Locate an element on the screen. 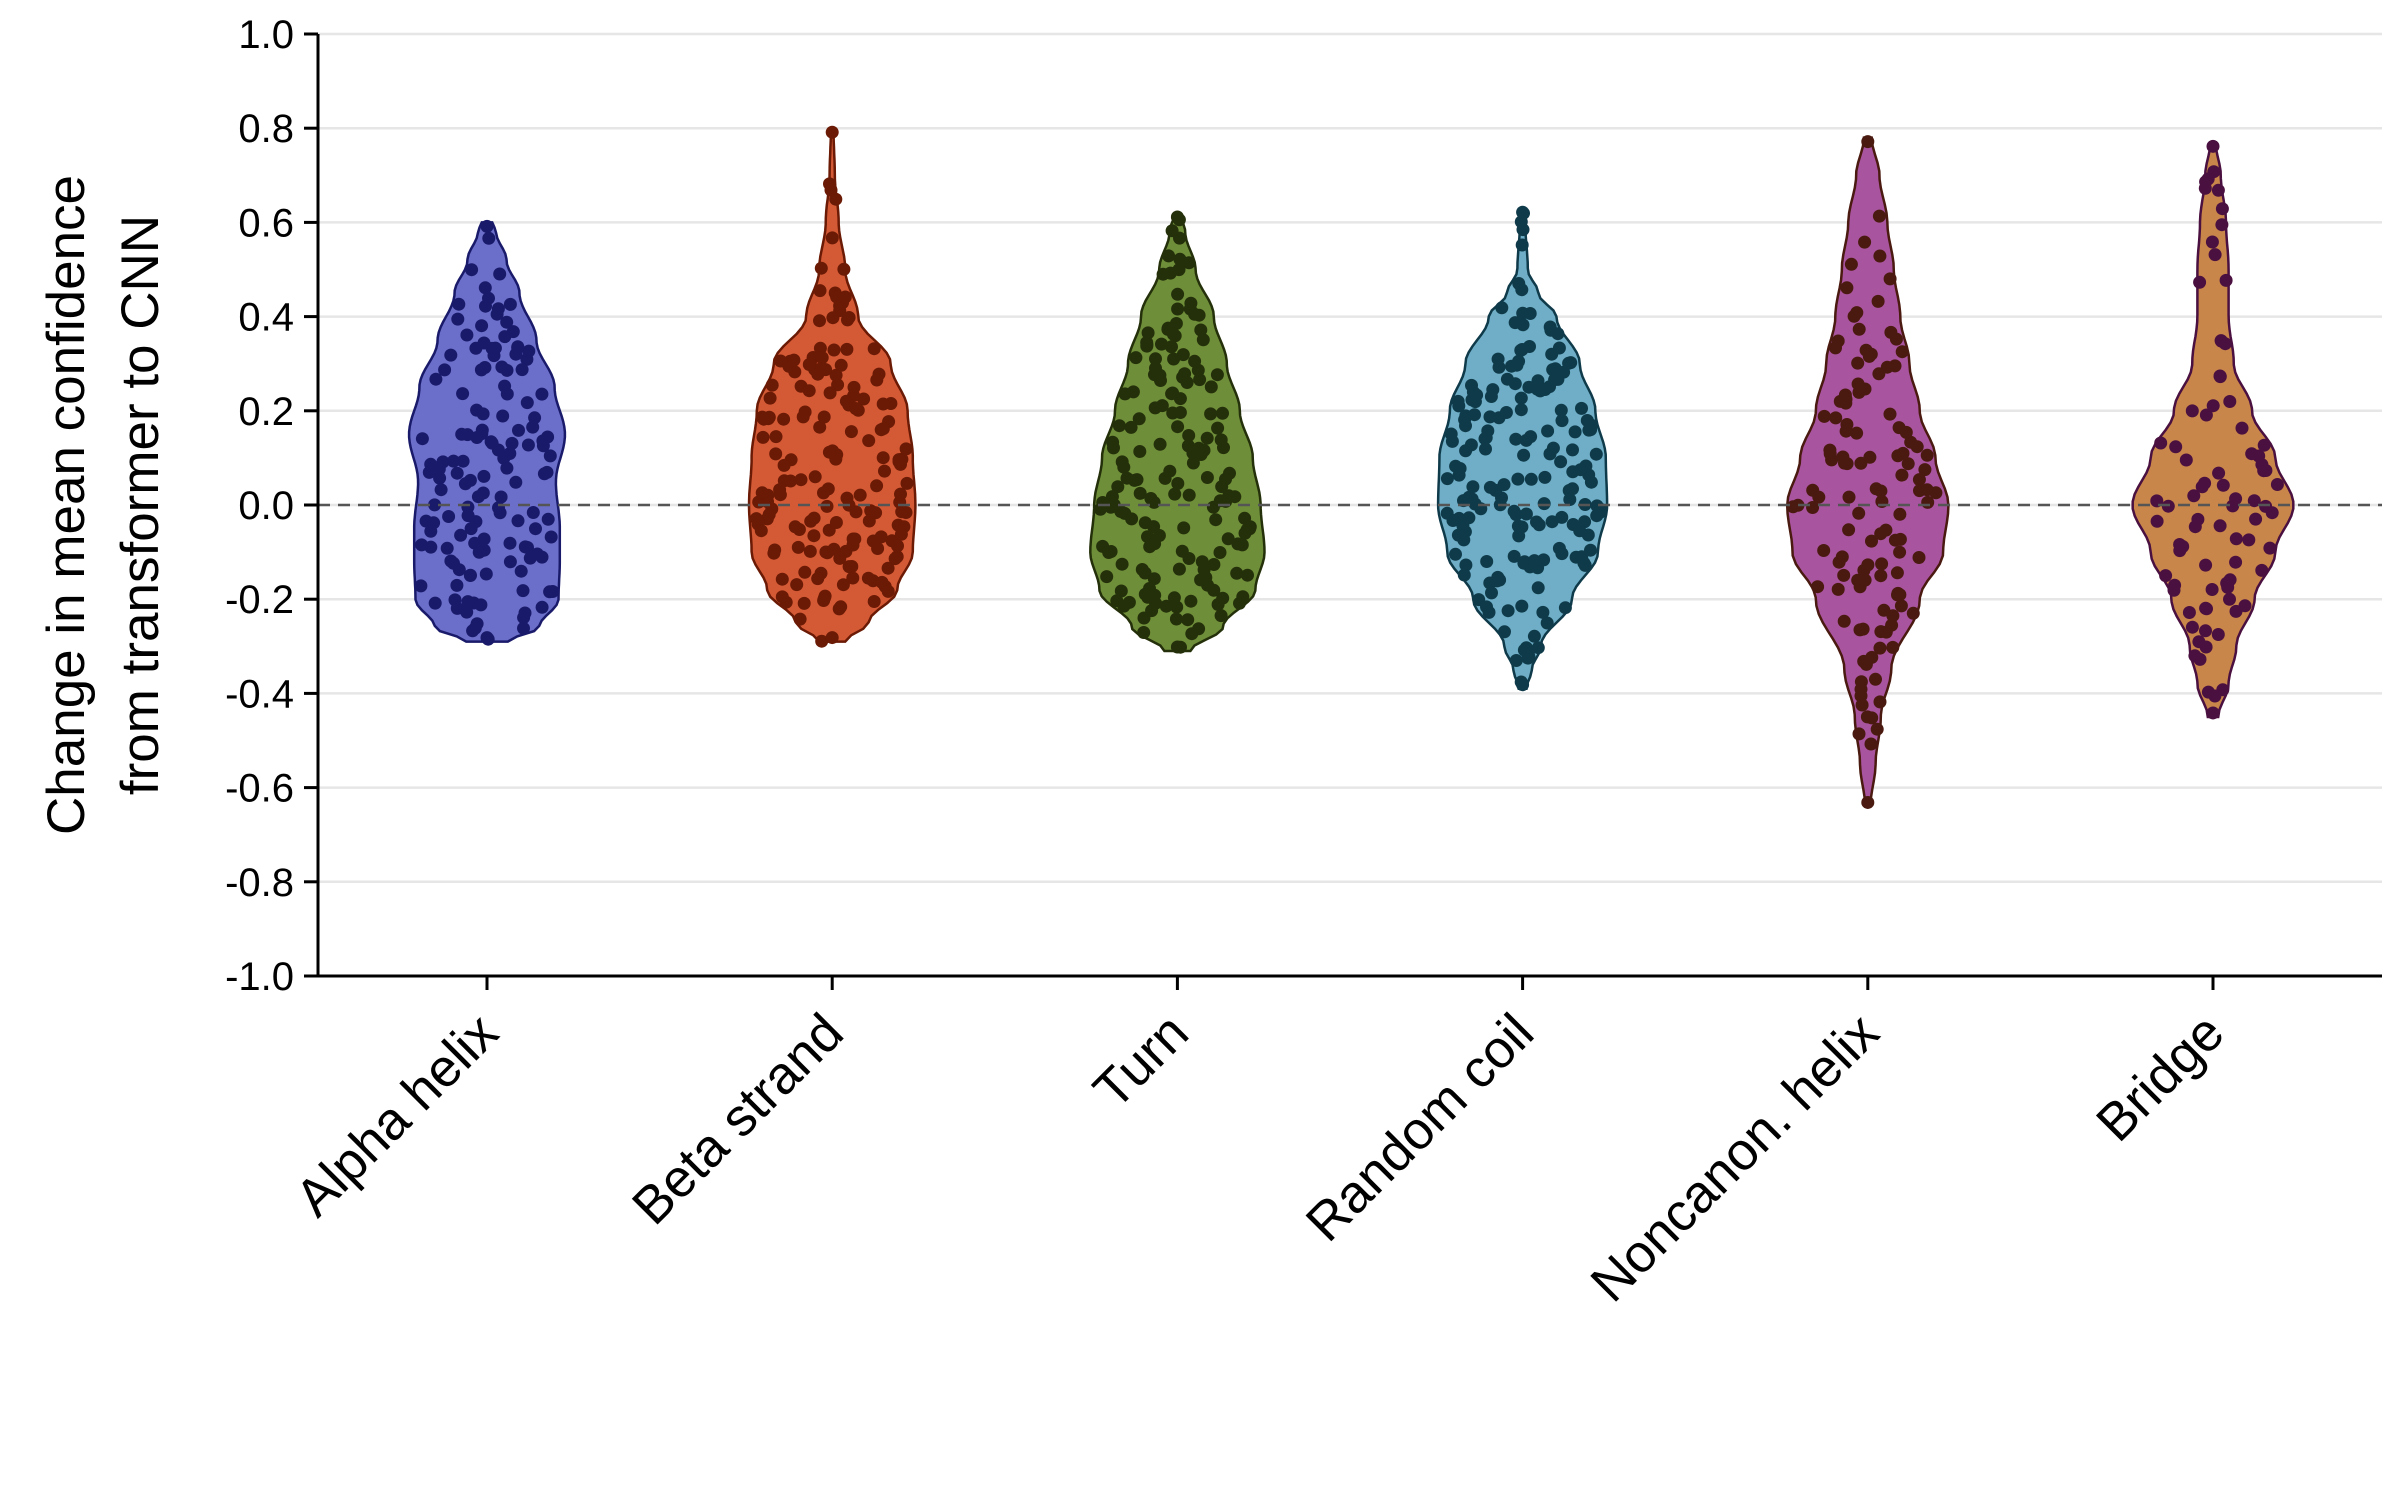  x-category-label: Noncanon. helix is located at coordinates (1735, 1158).